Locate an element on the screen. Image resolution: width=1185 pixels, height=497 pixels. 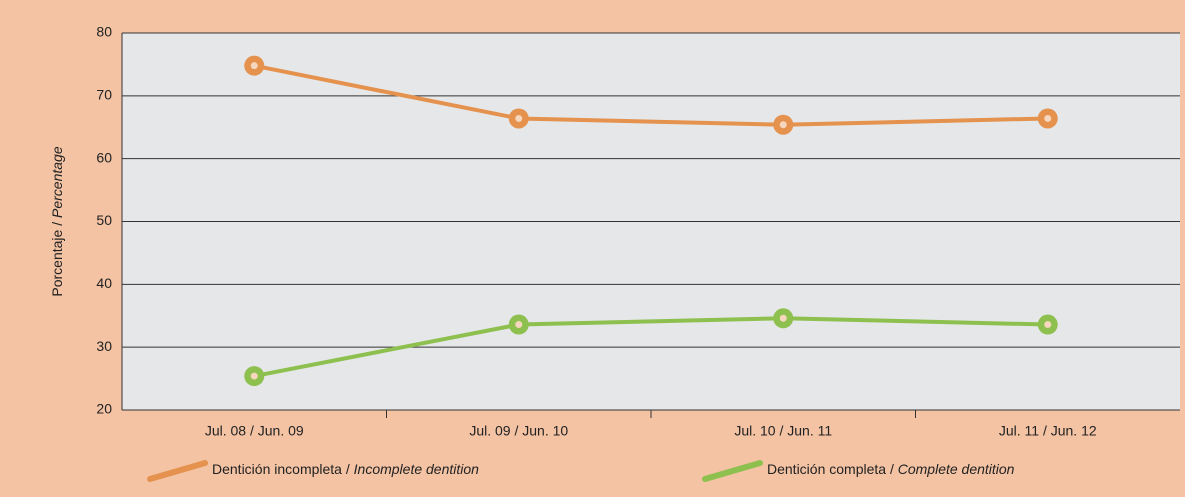
x-tick-label: Jul. 08 / Jun. 09 is located at coordinates (254, 431).